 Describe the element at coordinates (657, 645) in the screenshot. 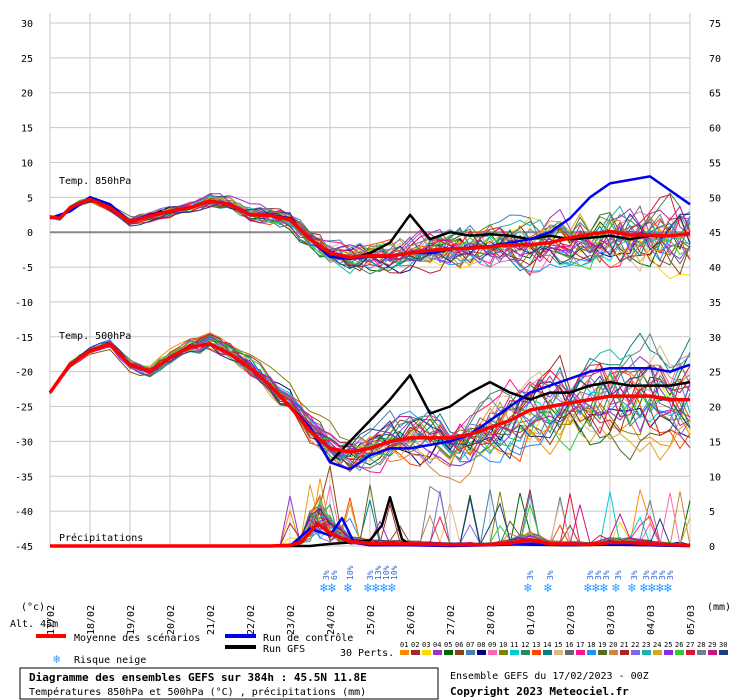

I see `member-number: 24` at that location.